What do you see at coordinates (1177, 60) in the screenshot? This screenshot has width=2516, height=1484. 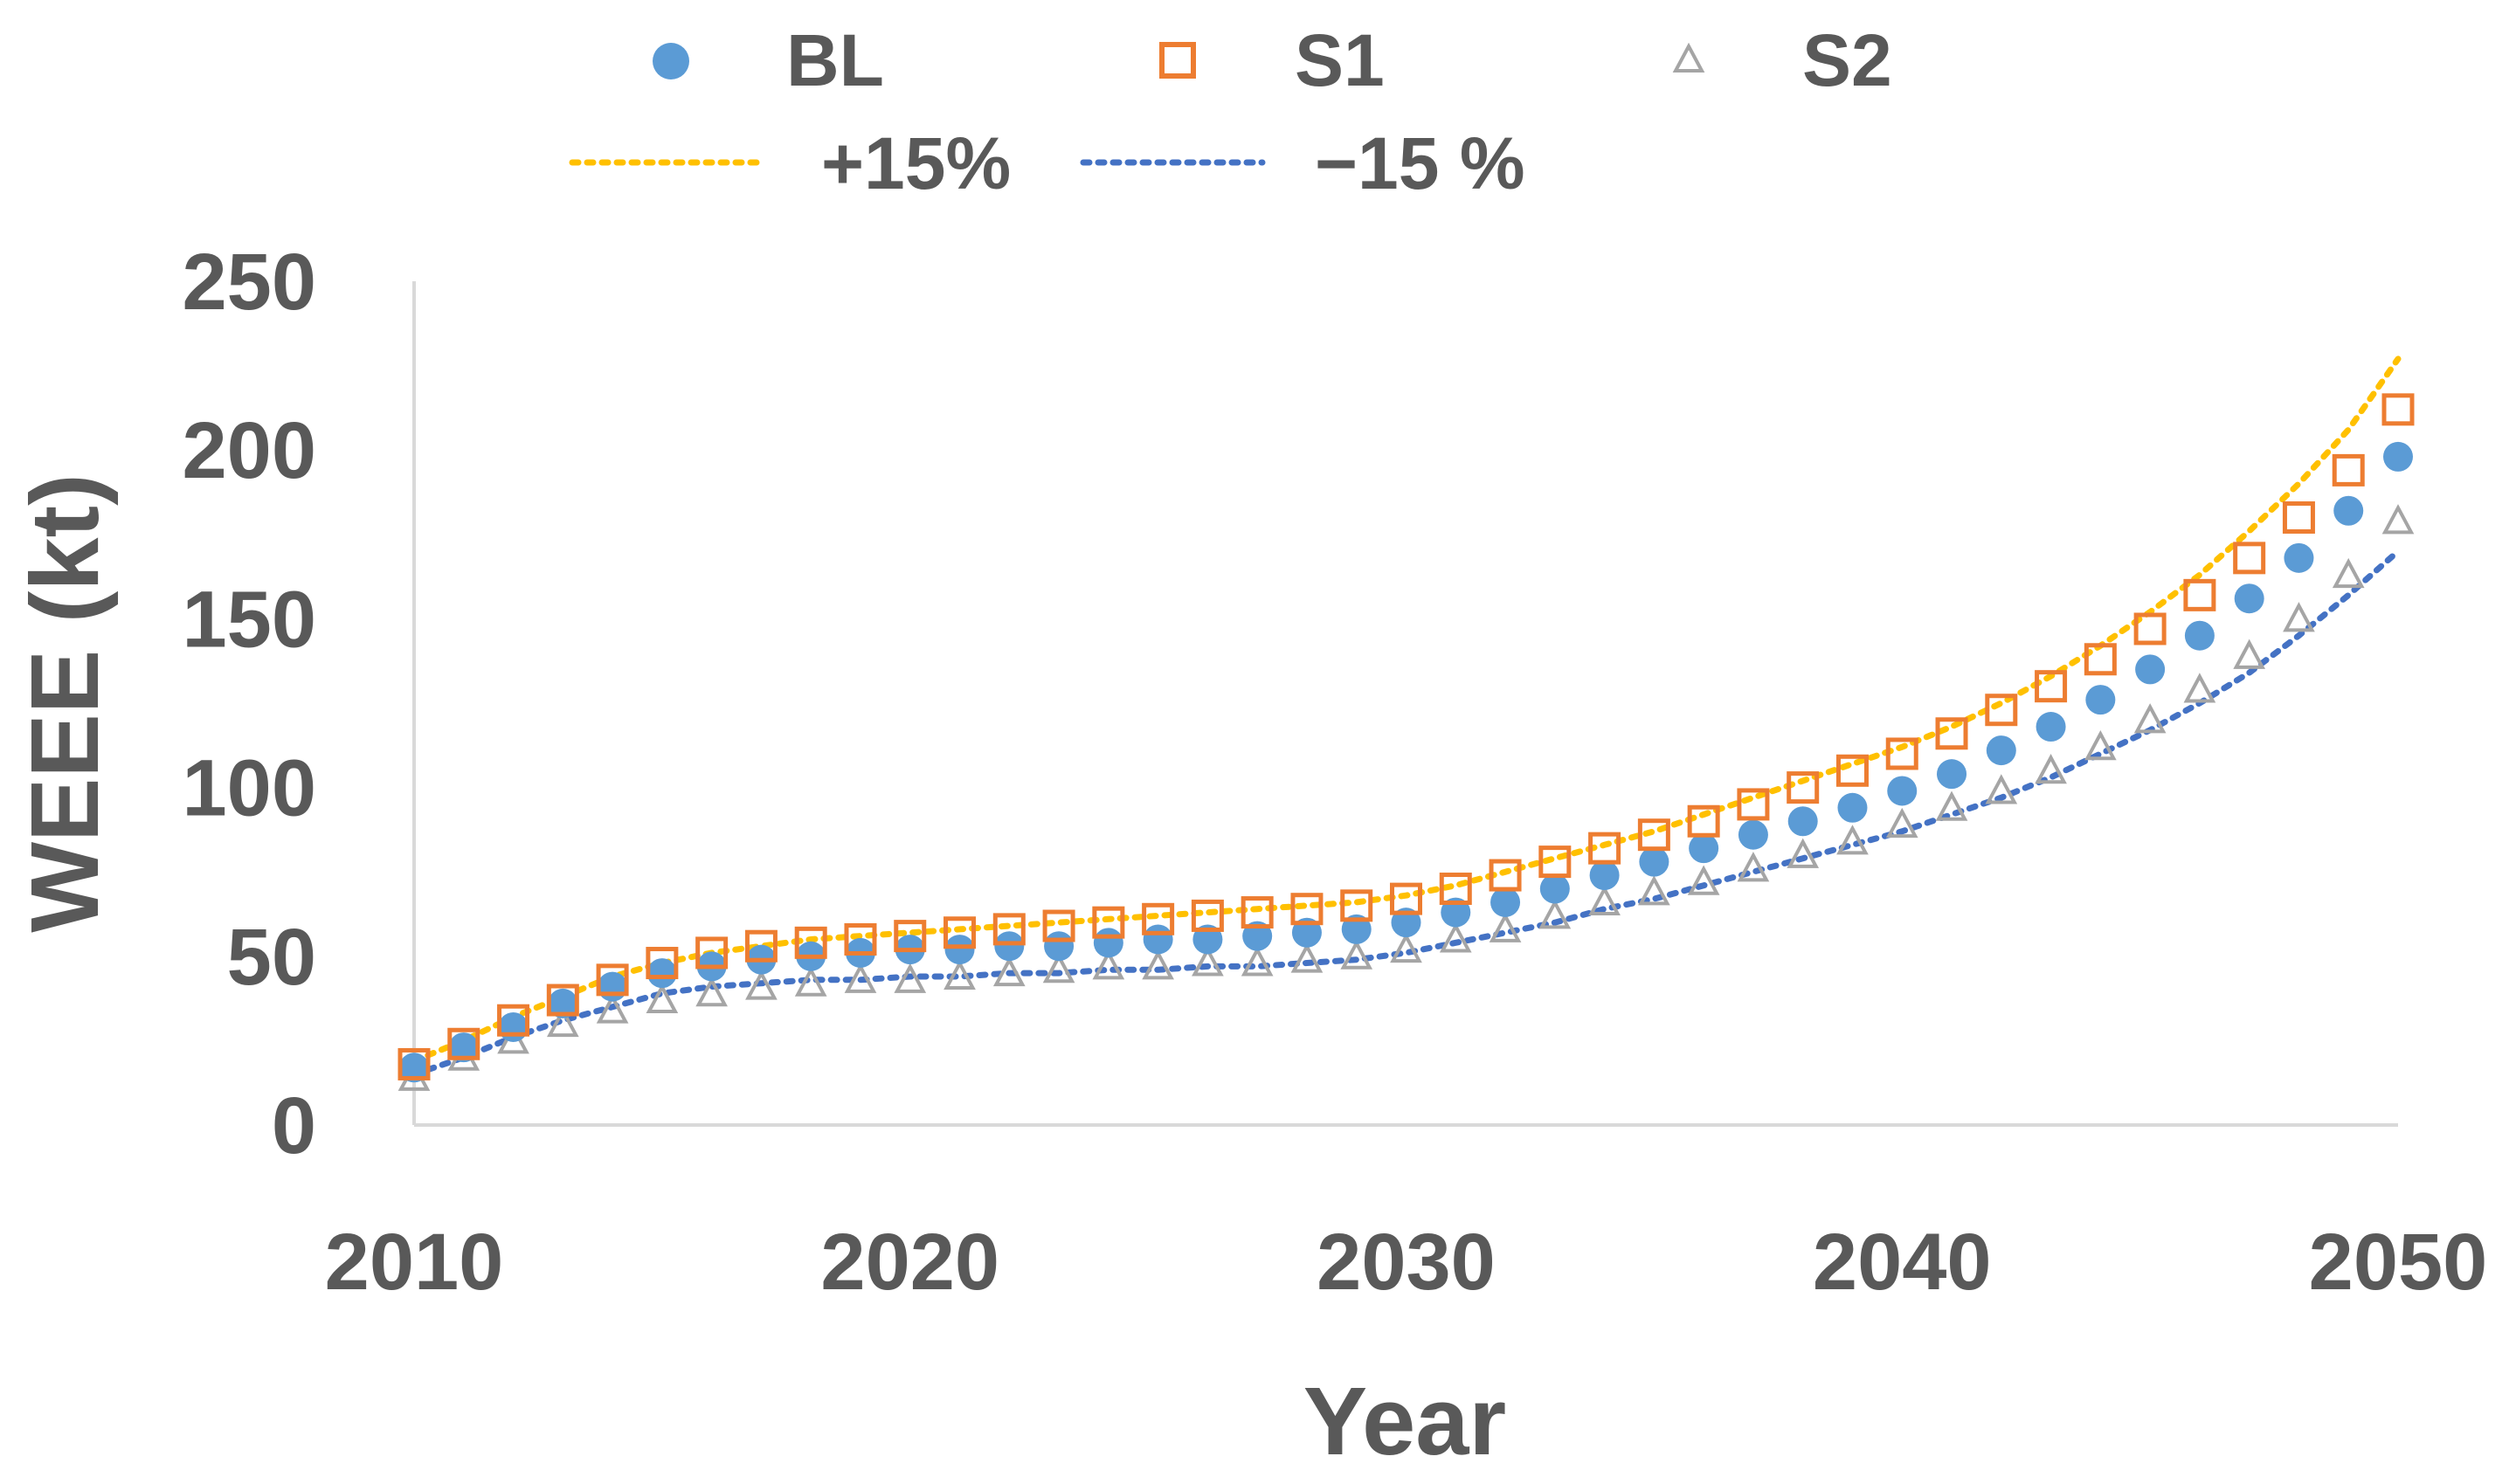 I see `legend-marker-s1` at bounding box center [1177, 60].